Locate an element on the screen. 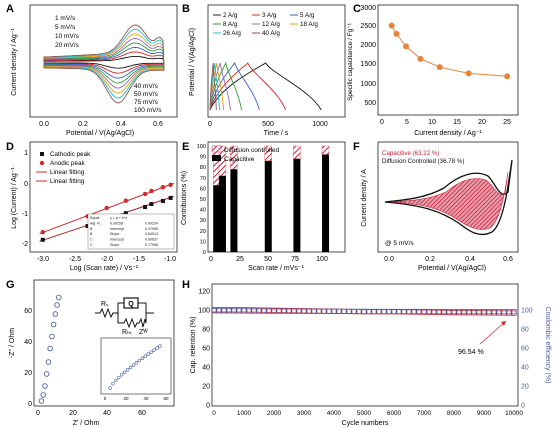 The width and height of the screenshot is (556, 428). xtick-d-4: -1.0 is located at coordinates (170, 259).